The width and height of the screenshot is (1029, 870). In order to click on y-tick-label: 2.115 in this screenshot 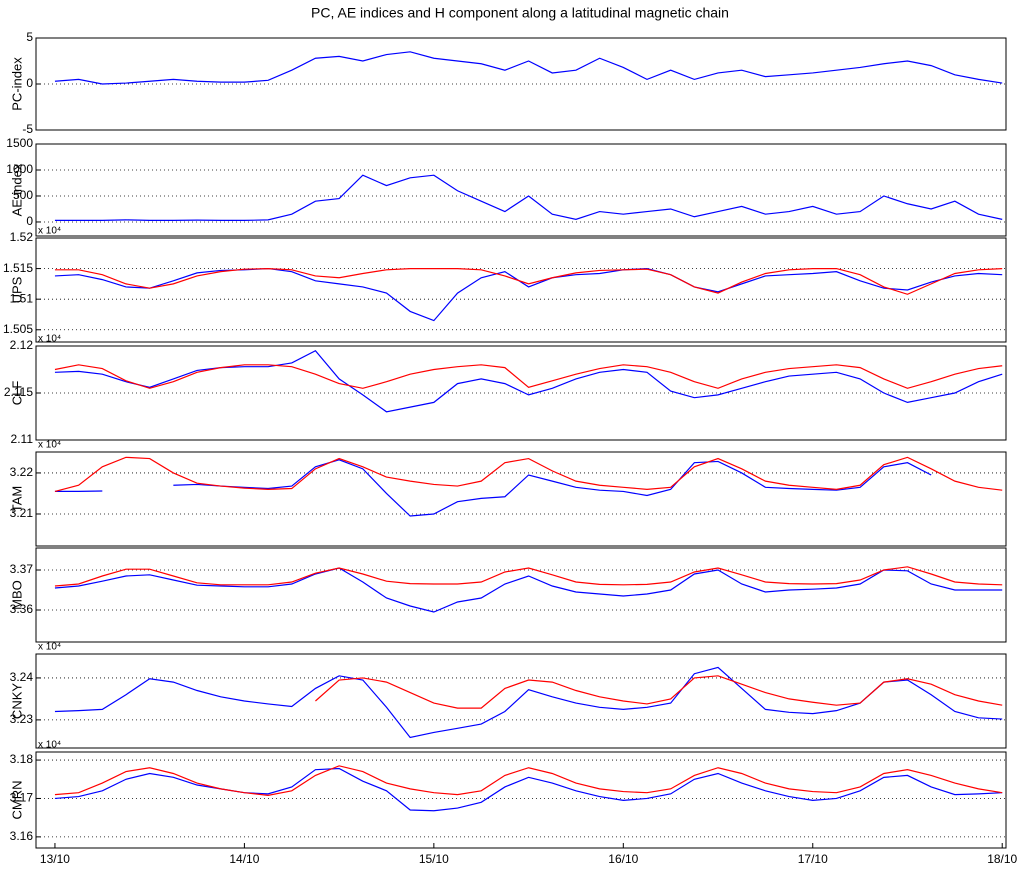, I will do `click(18, 392)`.